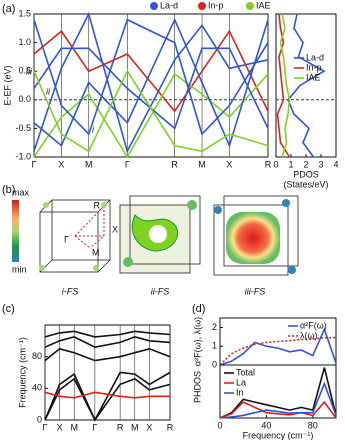 This screenshot has width=345, height=440. What do you see at coordinates (198, 309) in the screenshot?
I see `panel-label: (d)` at bounding box center [198, 309].